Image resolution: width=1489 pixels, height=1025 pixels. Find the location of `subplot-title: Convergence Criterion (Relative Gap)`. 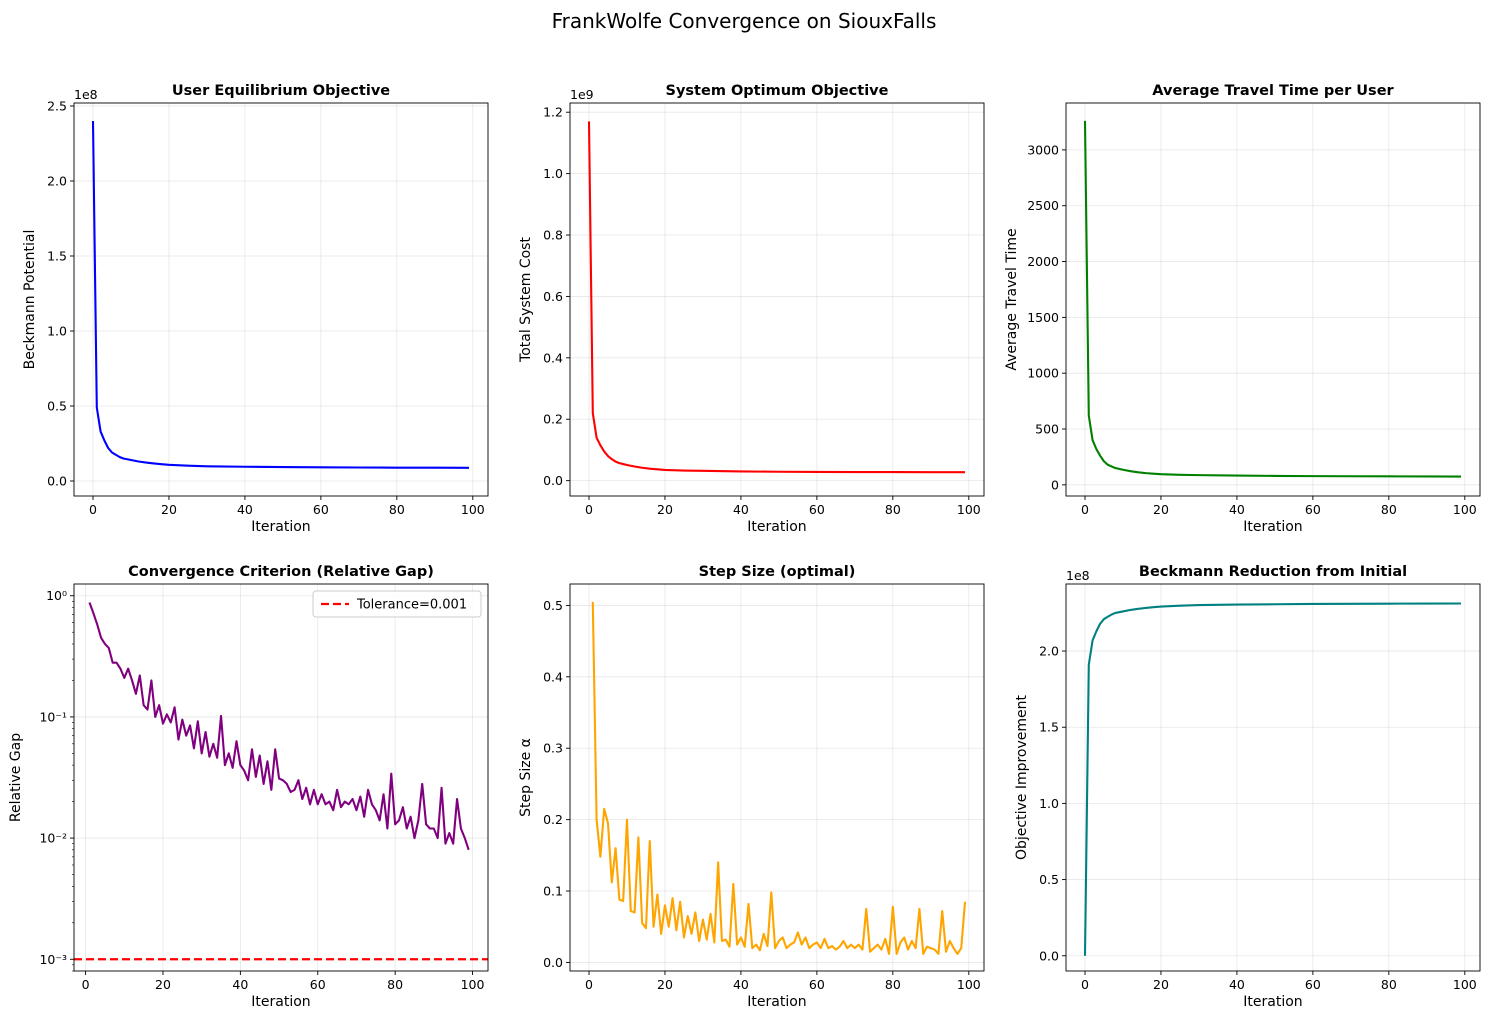

subplot-title: Convergence Criterion (Relative Gap) is located at coordinates (281, 572).